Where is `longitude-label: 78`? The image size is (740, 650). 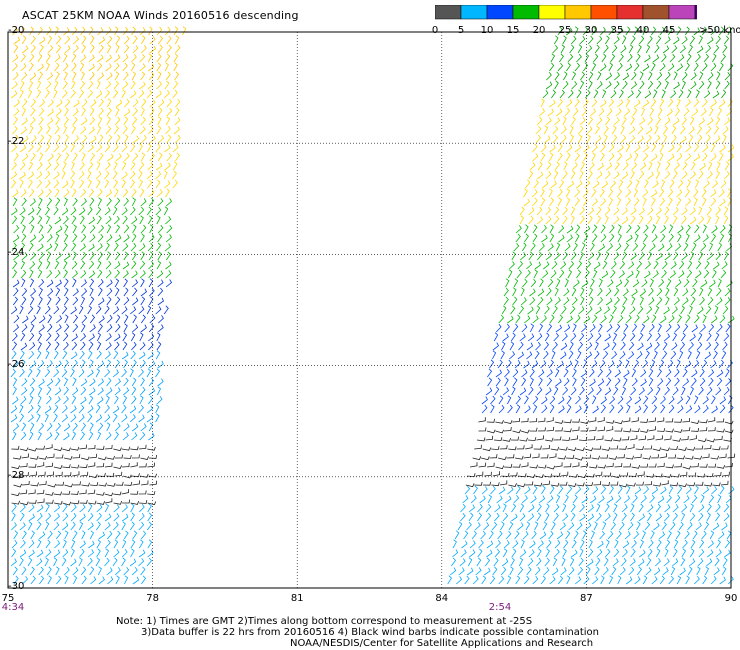 longitude-label: 78 is located at coordinates (152, 598).